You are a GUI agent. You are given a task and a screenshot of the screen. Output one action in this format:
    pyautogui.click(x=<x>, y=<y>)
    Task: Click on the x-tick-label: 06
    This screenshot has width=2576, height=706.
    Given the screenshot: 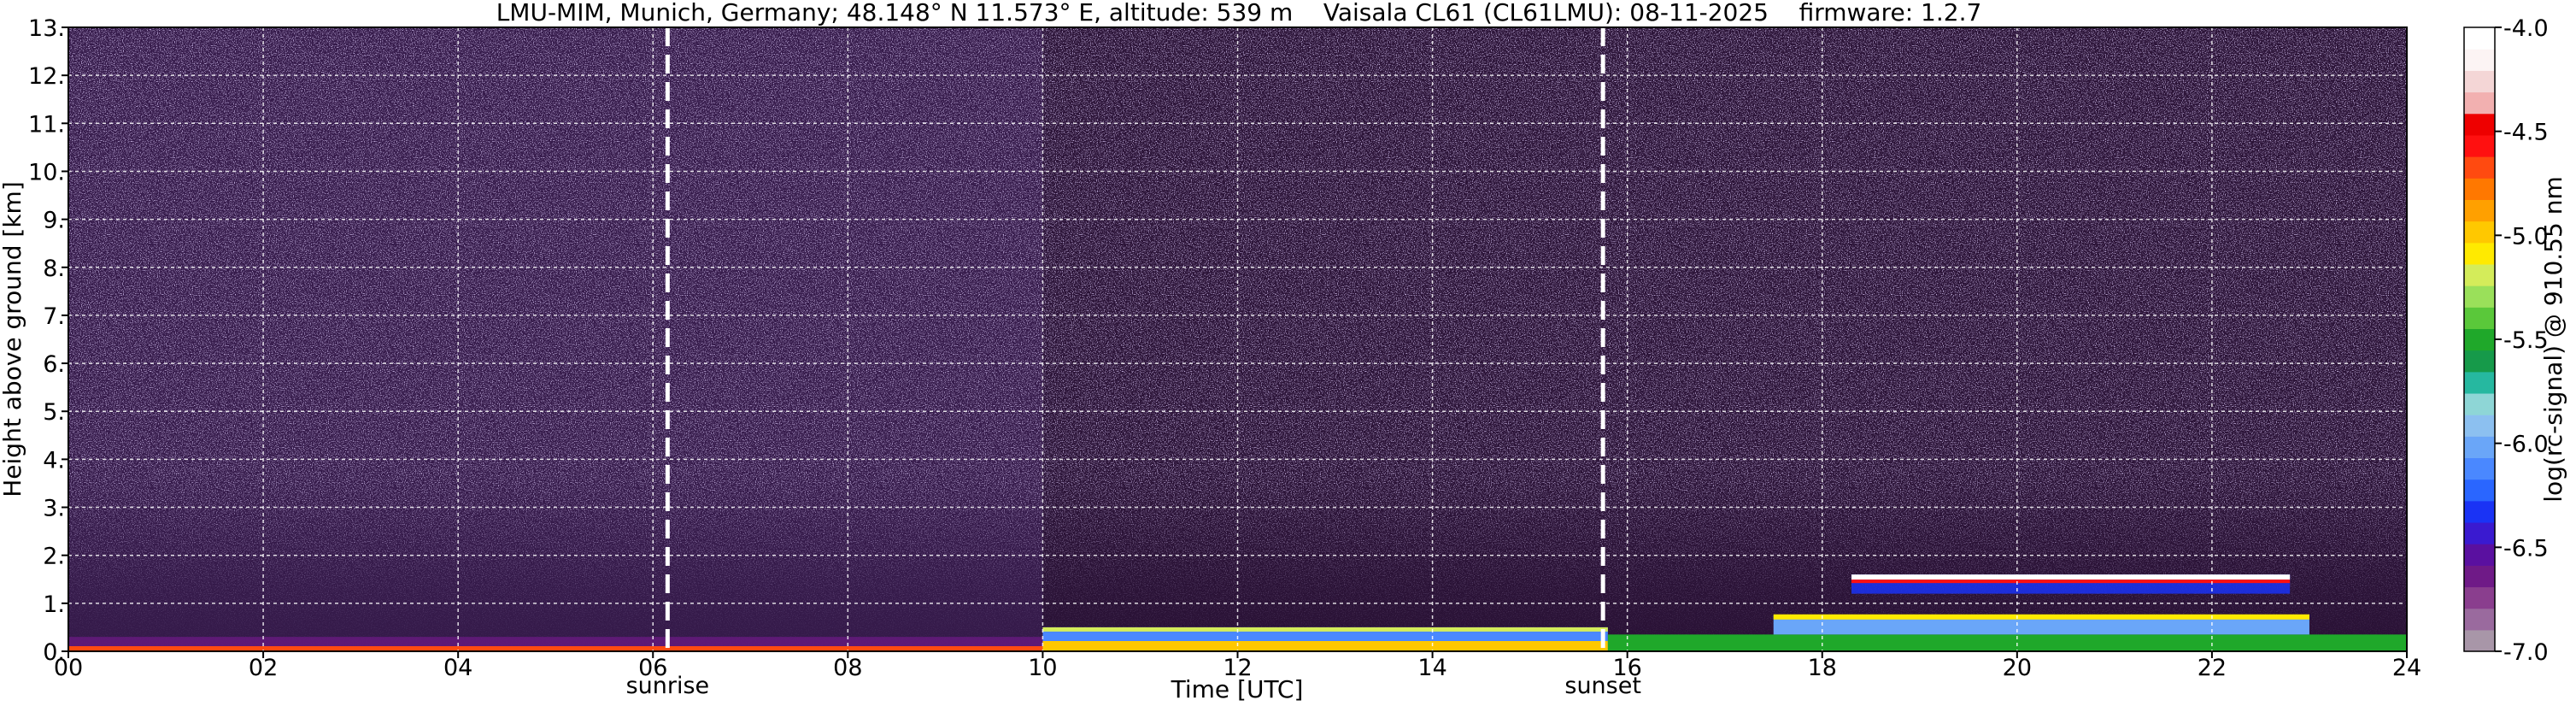 What is the action you would take?
    pyautogui.click(x=652, y=668)
    